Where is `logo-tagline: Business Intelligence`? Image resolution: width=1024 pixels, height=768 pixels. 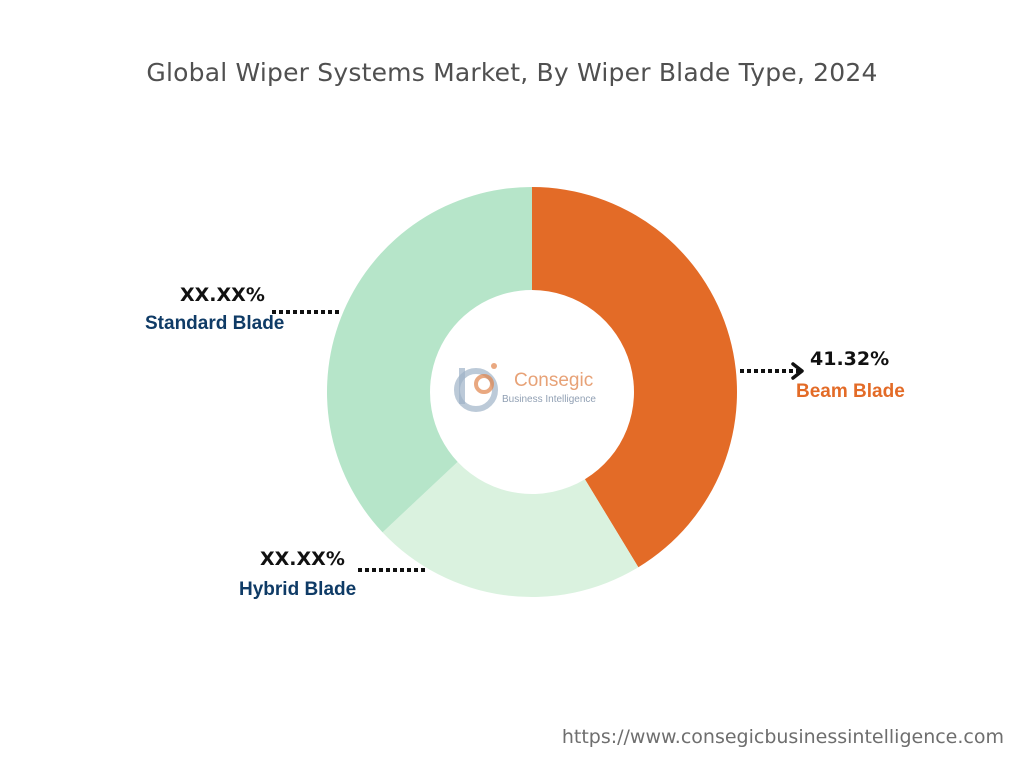 logo-tagline: Business Intelligence is located at coordinates (549, 399).